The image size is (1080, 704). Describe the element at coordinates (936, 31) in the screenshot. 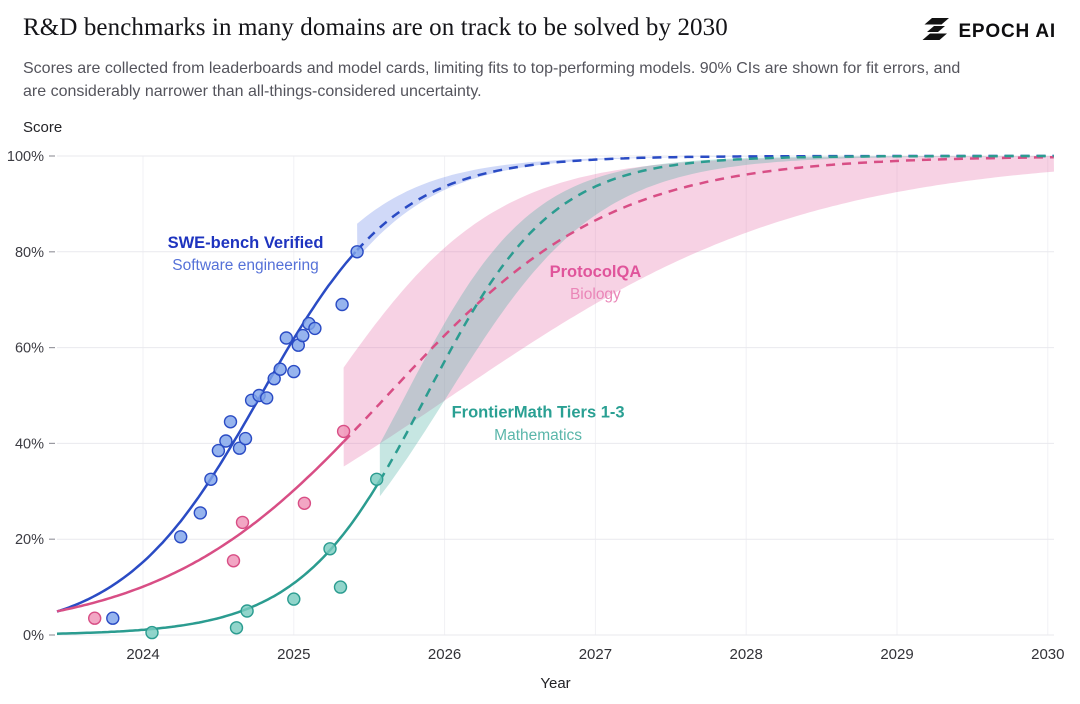

I see `epoch-logo-icon` at that location.